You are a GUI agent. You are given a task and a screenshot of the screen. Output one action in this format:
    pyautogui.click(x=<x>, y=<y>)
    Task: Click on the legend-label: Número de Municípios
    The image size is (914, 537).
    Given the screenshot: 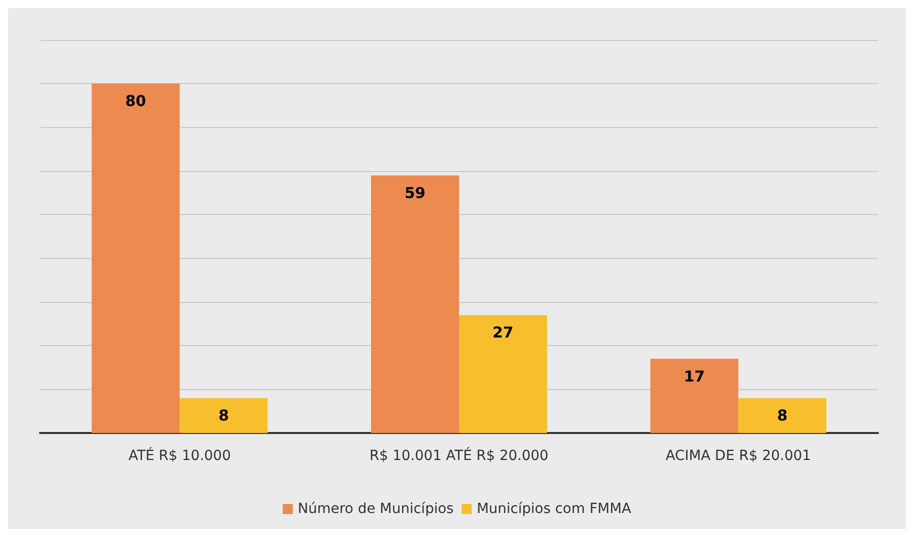 What is the action you would take?
    pyautogui.click(x=376, y=509)
    